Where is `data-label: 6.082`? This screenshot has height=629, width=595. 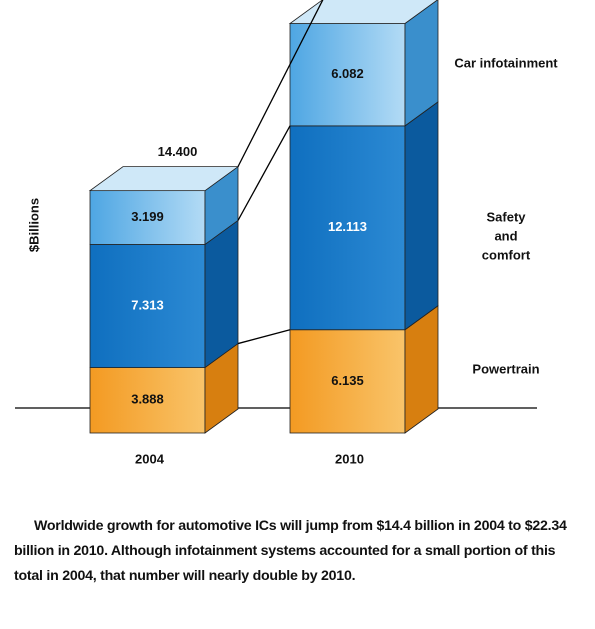 data-label: 6.082 is located at coordinates (347, 73).